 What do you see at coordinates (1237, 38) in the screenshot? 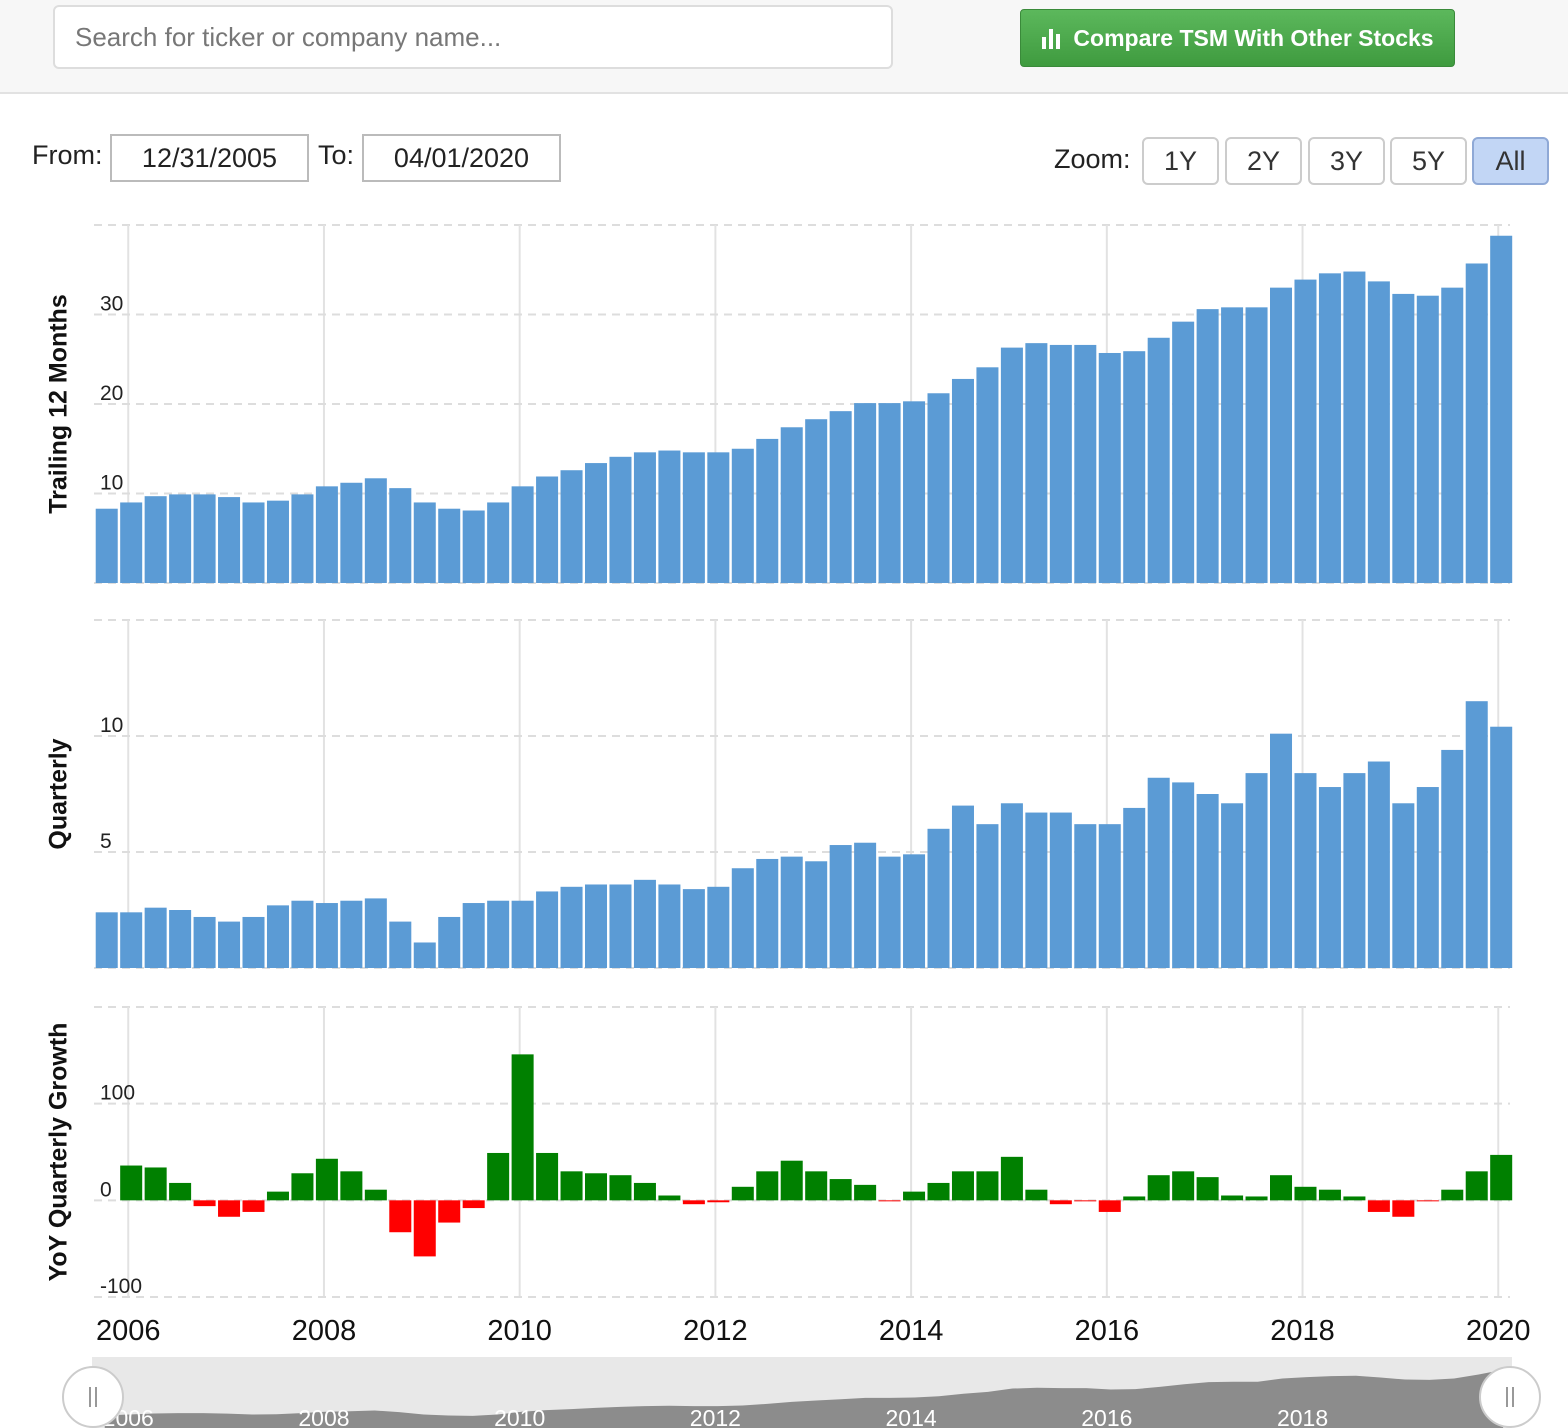
I see `compare-button: Compare TSM With Other Stocks` at bounding box center [1237, 38].